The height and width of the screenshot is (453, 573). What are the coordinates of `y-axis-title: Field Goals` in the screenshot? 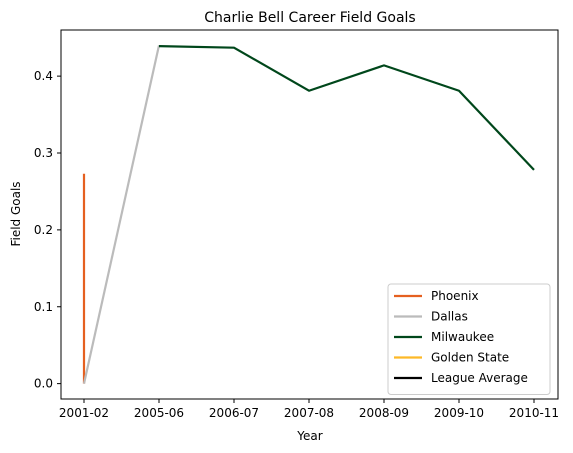 It's located at (16, 213).